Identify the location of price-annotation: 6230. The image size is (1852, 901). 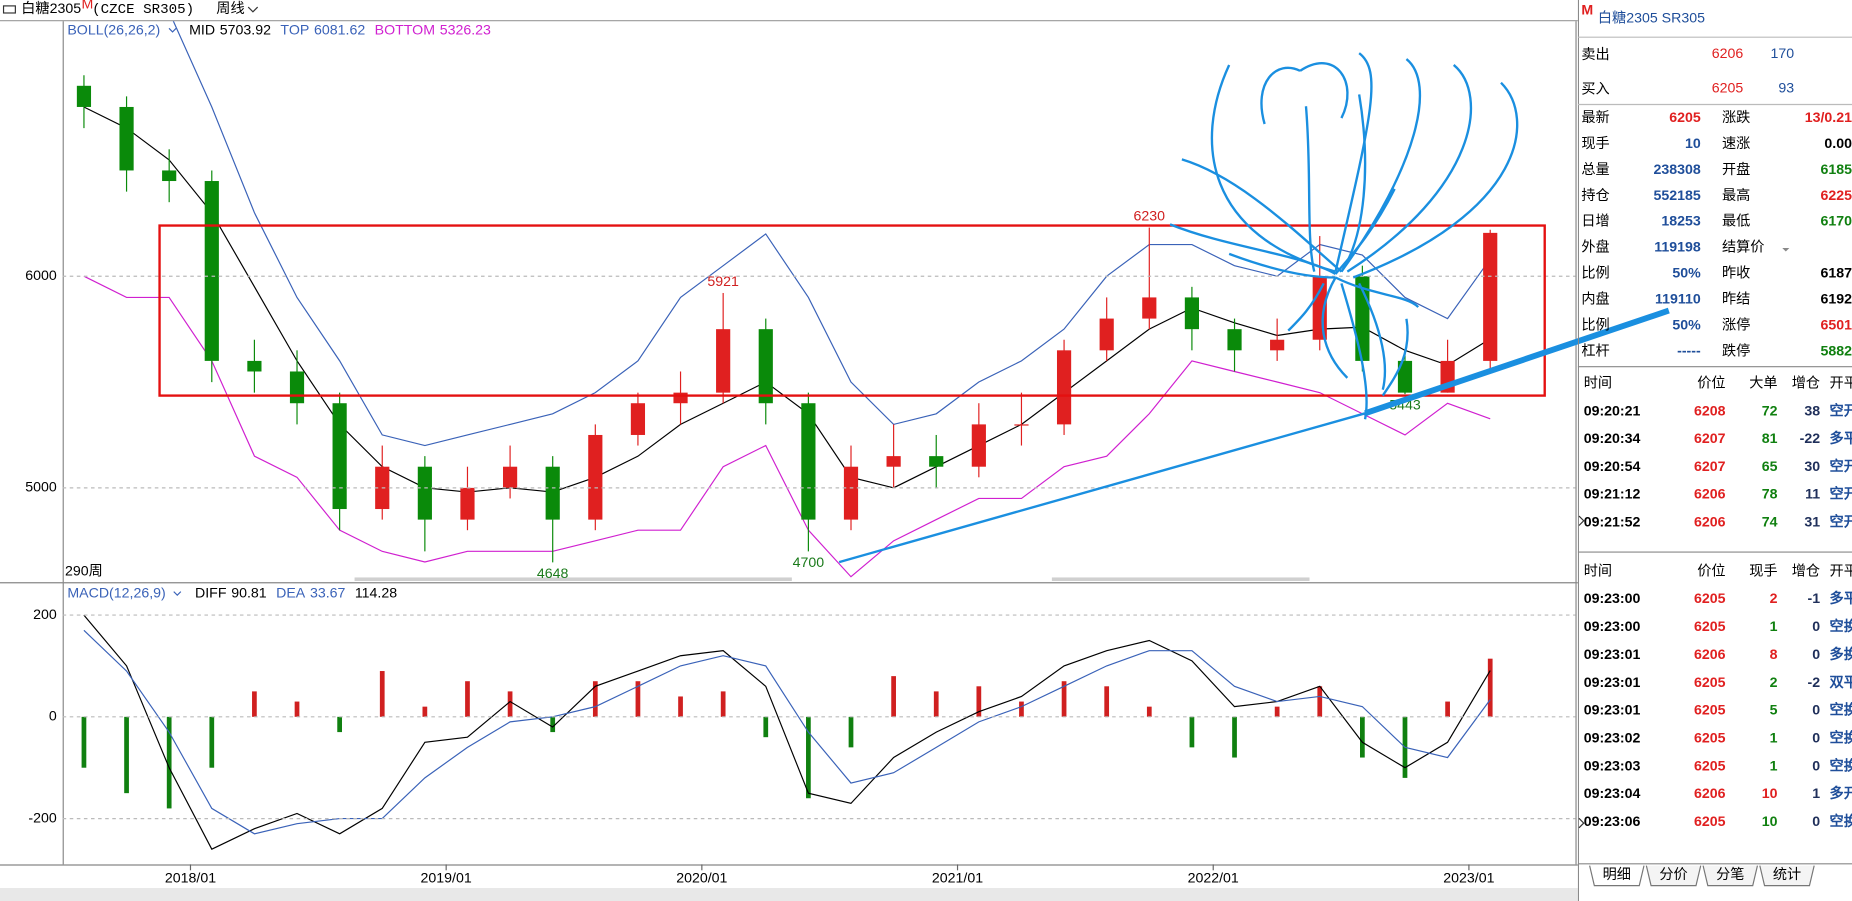
(1150, 217).